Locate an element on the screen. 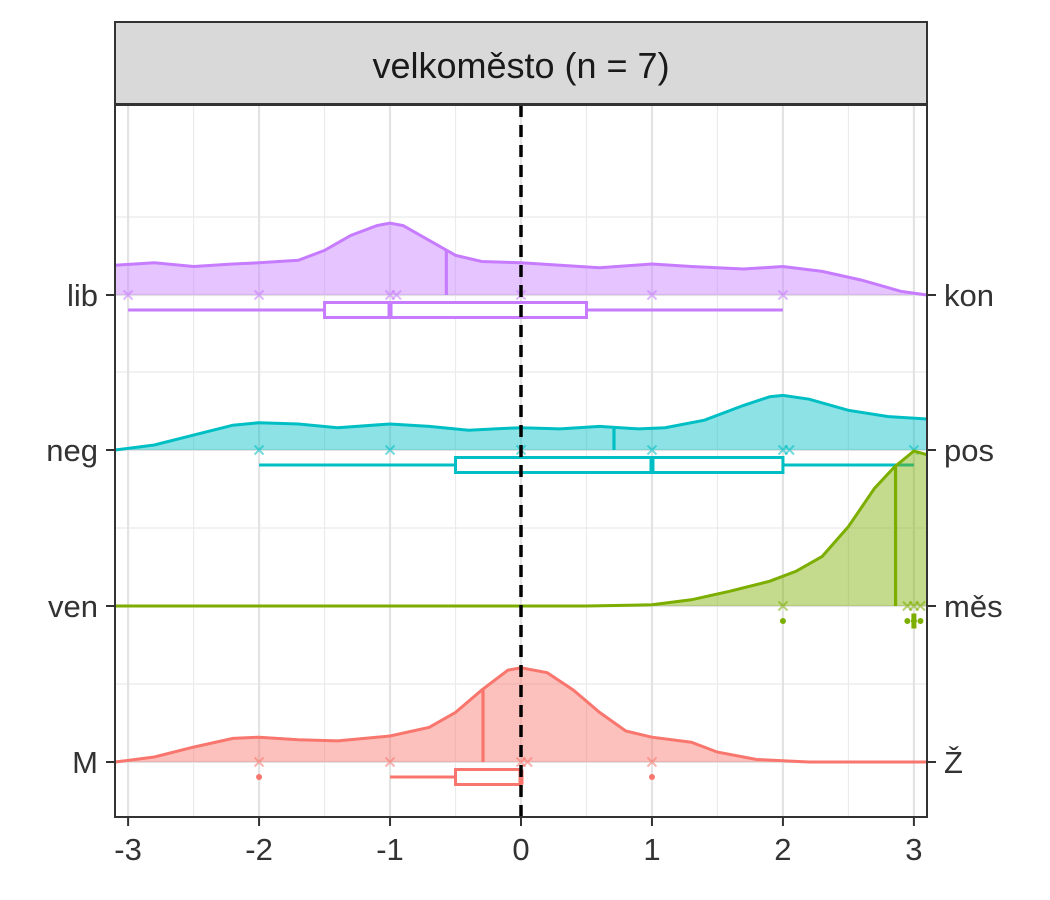 The image size is (1050, 900). left-category-label: lib is located at coordinates (82, 295).